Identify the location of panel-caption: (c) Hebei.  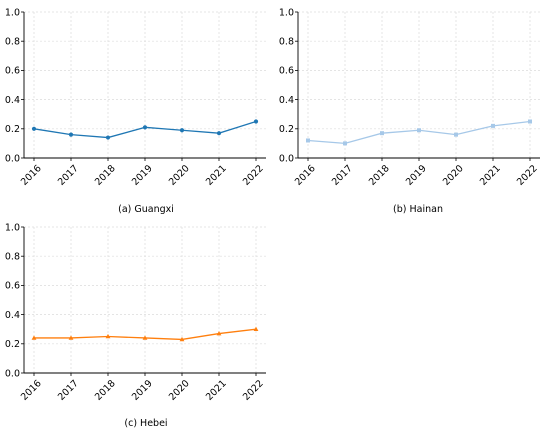
(145, 423).